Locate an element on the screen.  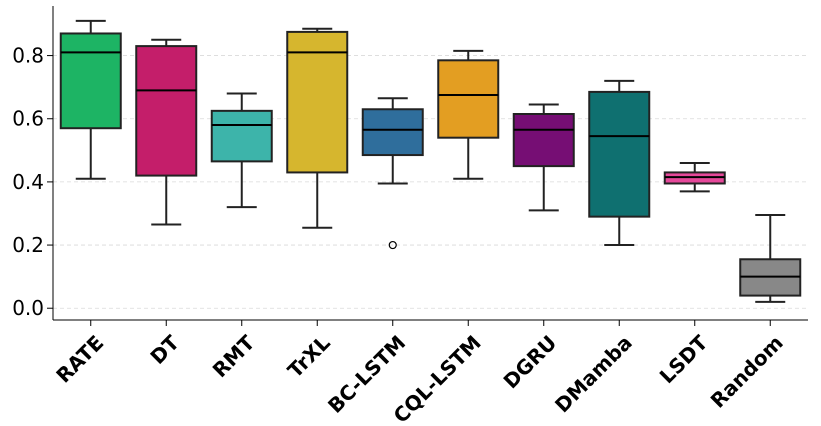
x-tick-label: LSDT is located at coordinates (684, 359).